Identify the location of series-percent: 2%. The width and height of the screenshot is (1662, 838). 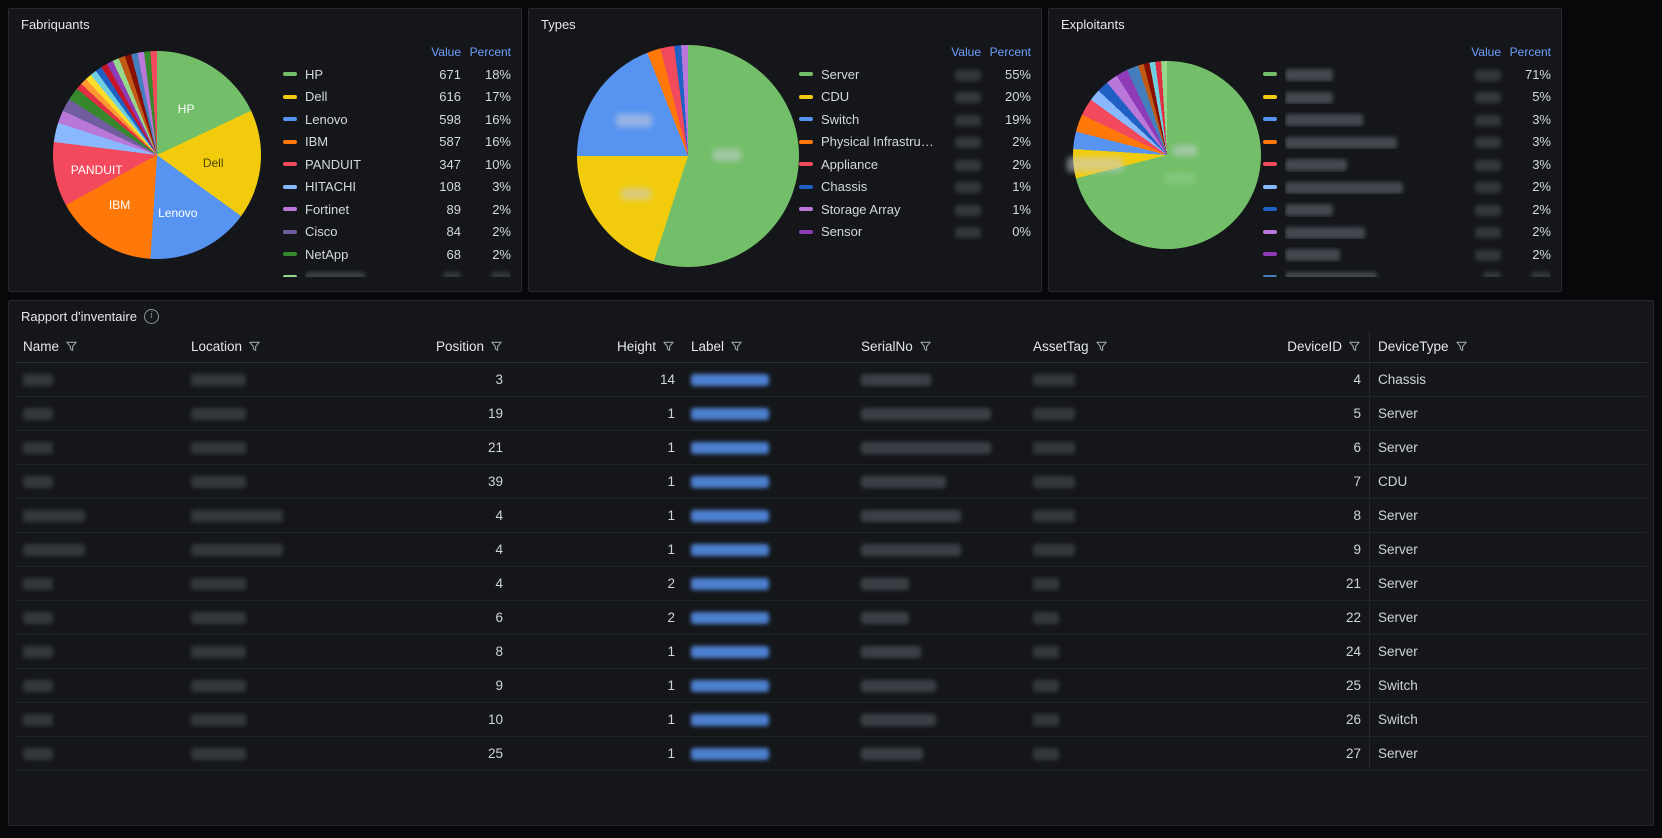
(501, 232).